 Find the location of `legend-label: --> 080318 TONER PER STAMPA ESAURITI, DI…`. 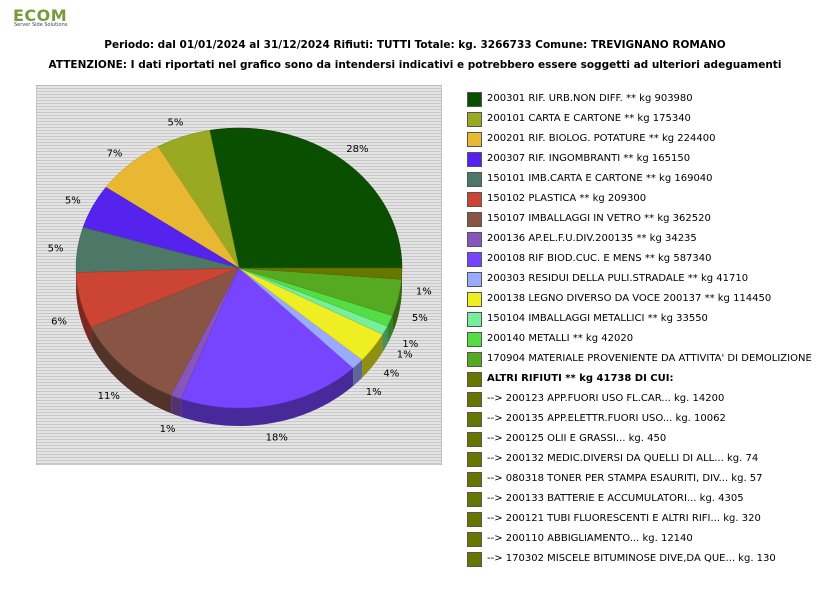

legend-label: --> 080318 TONER PER STAMPA ESAURITI, DI… is located at coordinates (625, 478).